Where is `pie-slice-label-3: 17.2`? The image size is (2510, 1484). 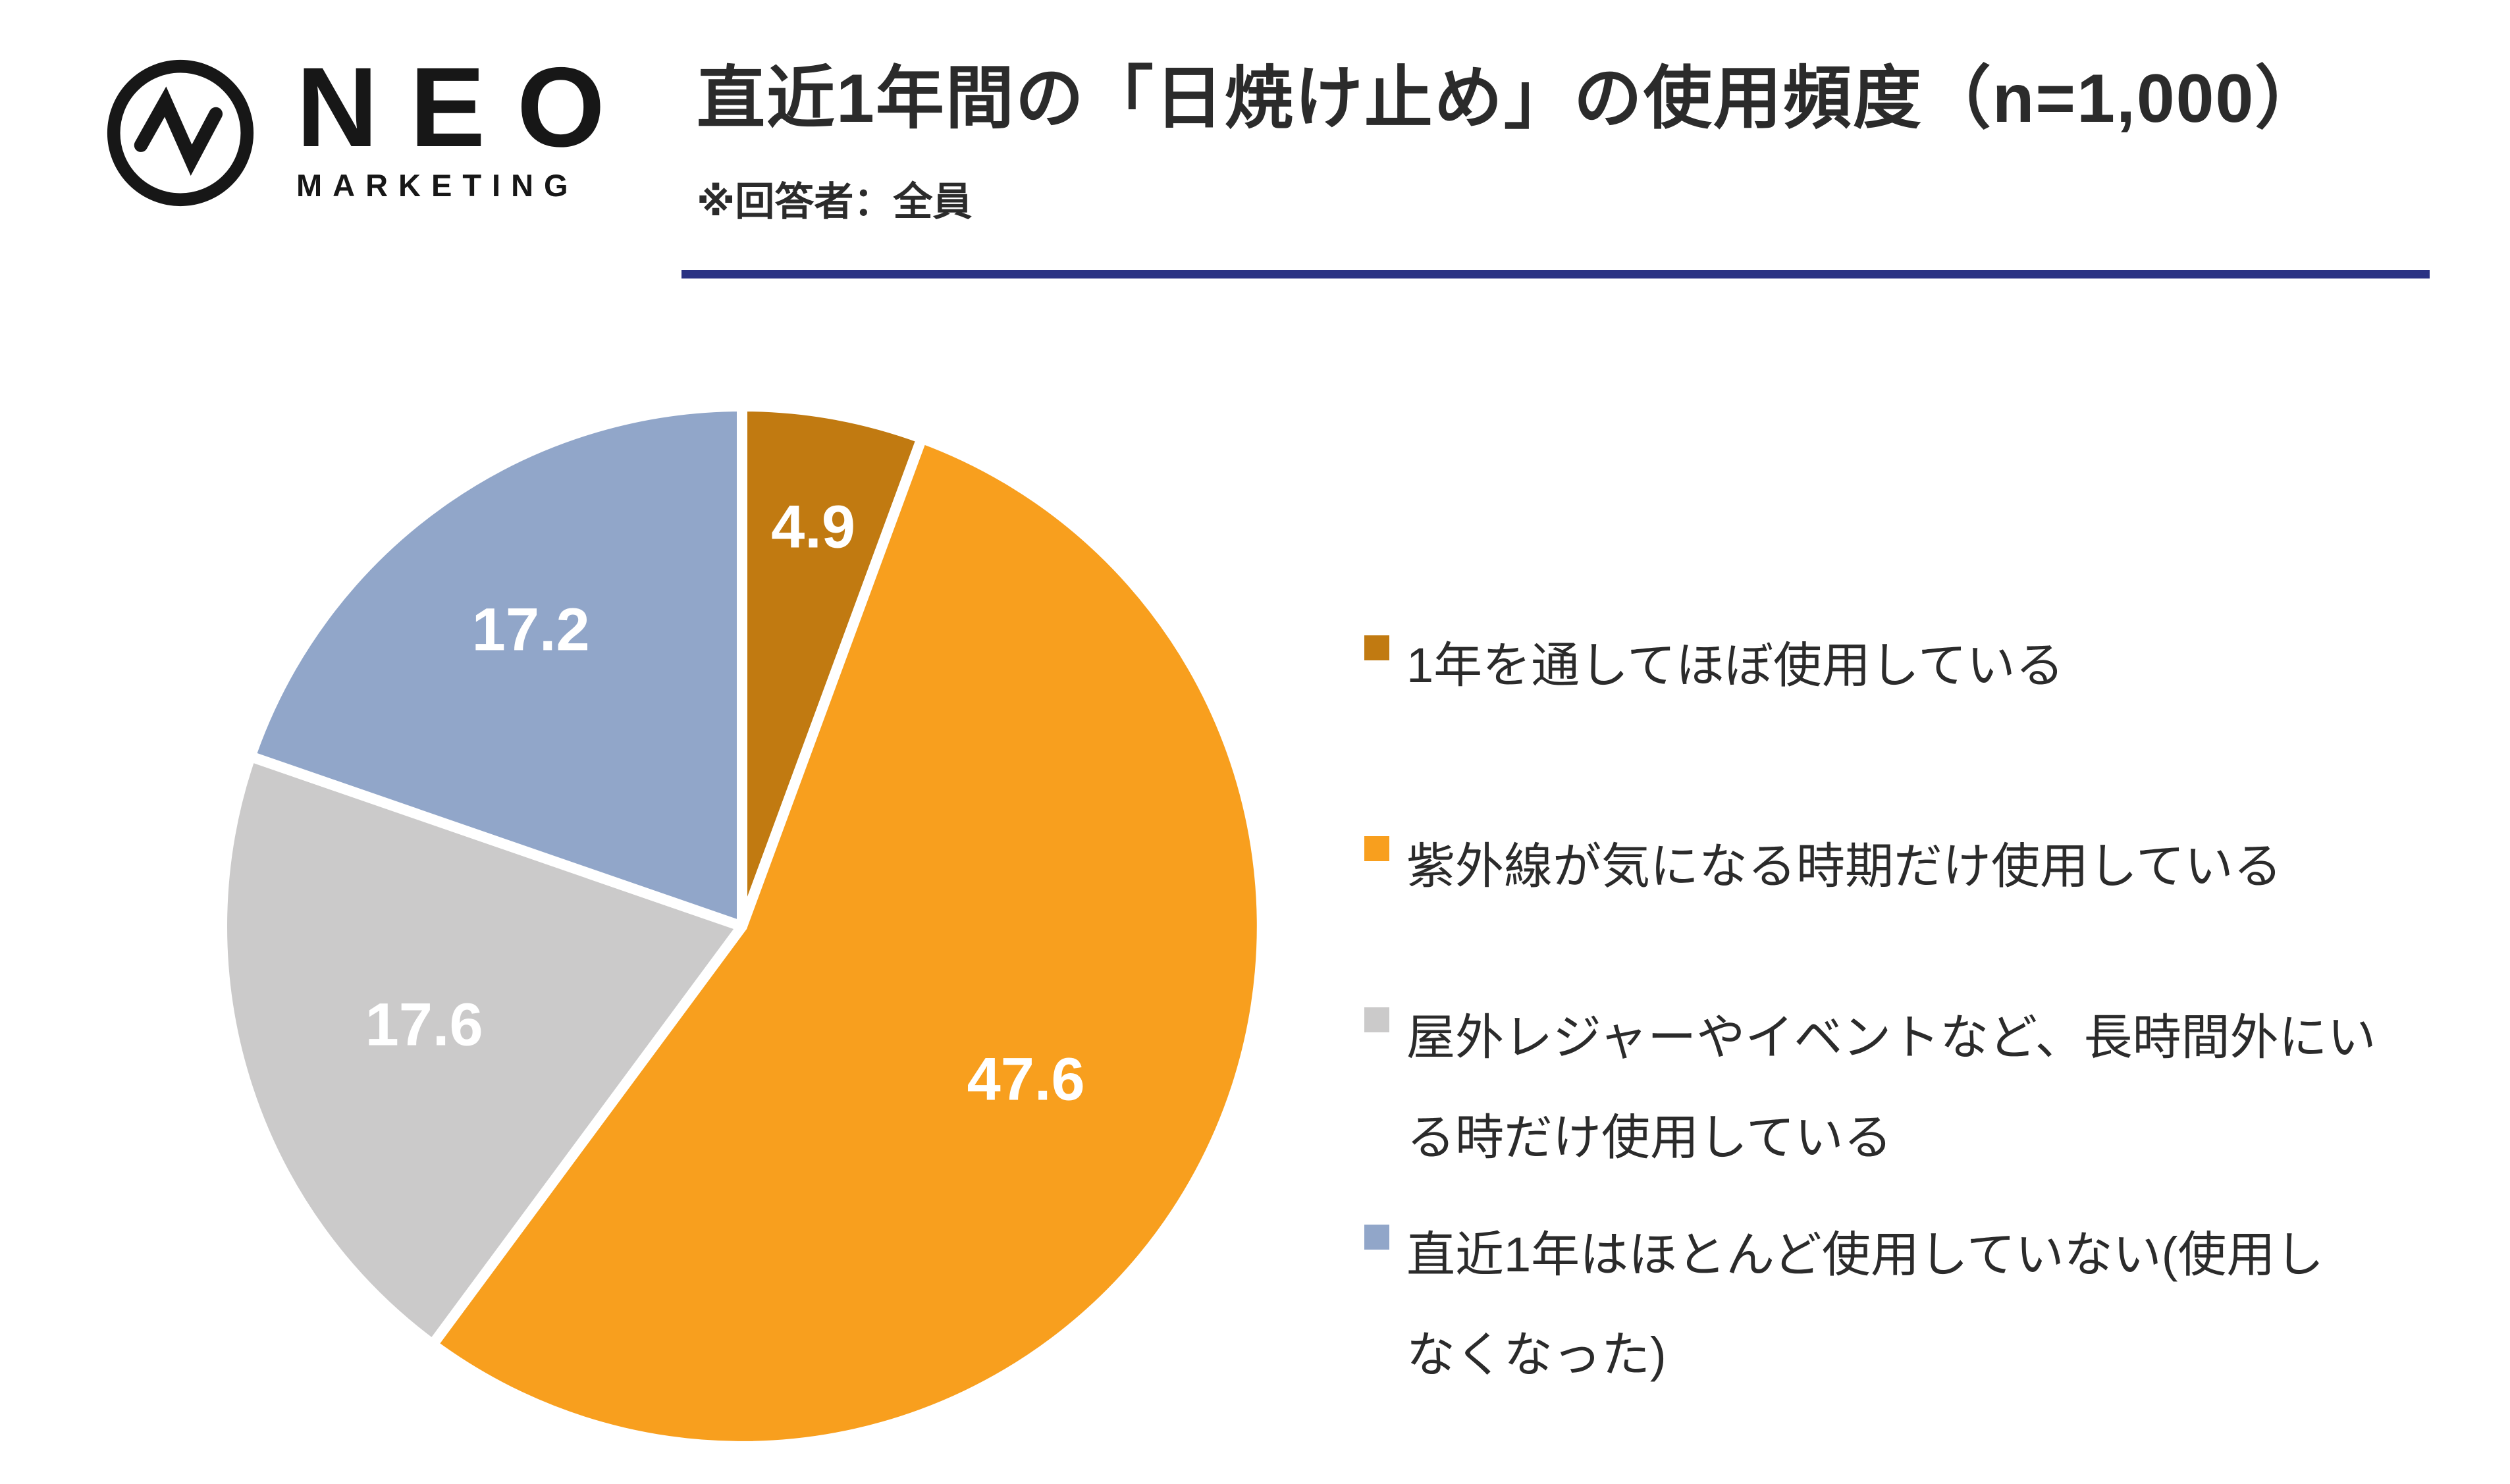 pie-slice-label-3: 17.2 is located at coordinates (531, 630).